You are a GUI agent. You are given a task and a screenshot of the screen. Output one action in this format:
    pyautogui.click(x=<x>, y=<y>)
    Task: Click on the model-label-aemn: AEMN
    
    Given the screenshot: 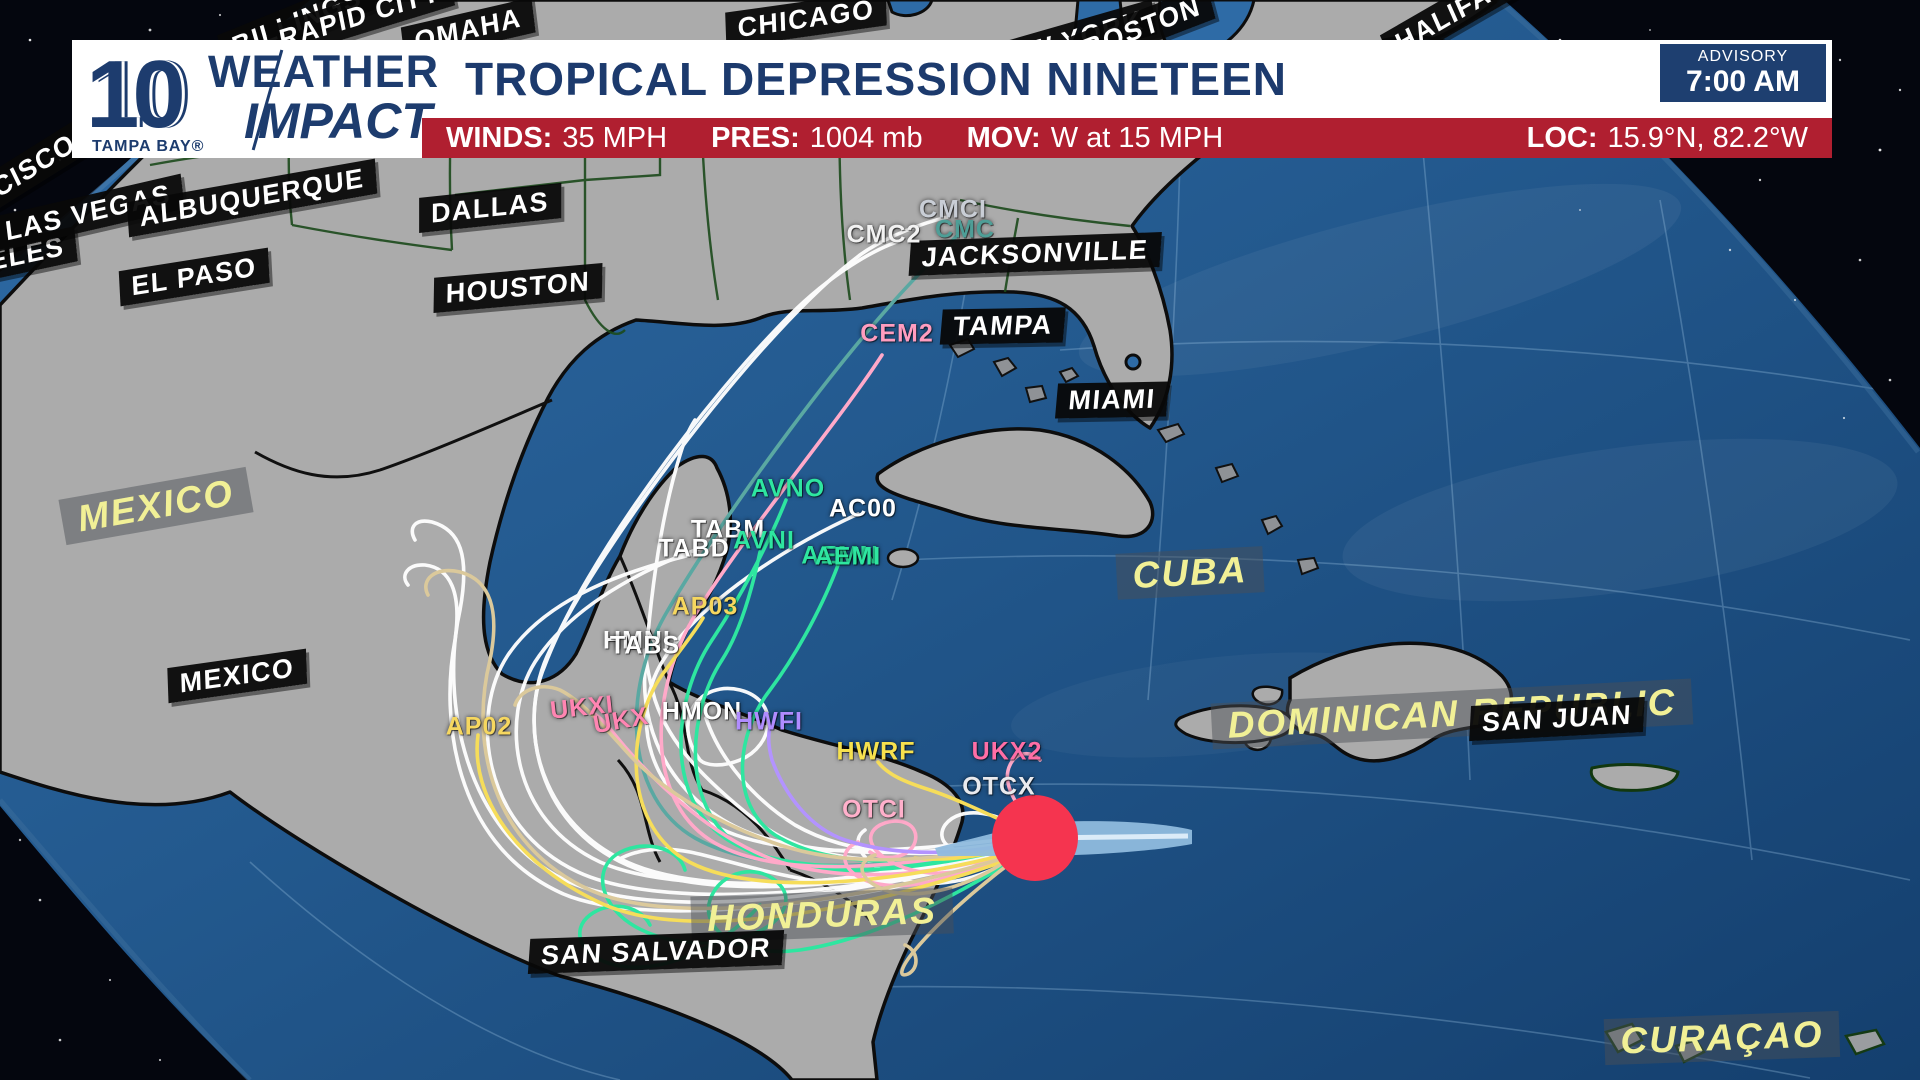 What is the action you would take?
    pyautogui.click(x=840, y=555)
    